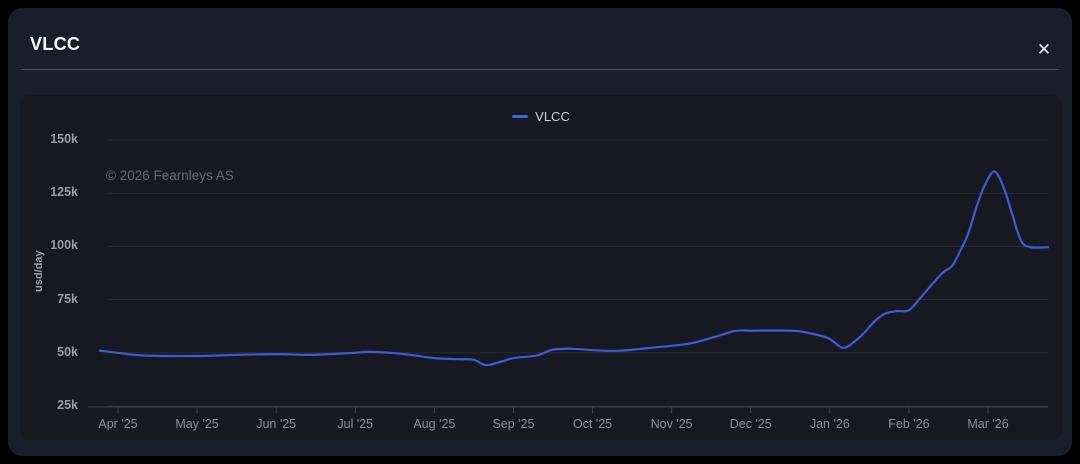  Describe the element at coordinates (170, 175) in the screenshot. I see `copyright-watermark: © 2026 Fearnleys AS` at that location.